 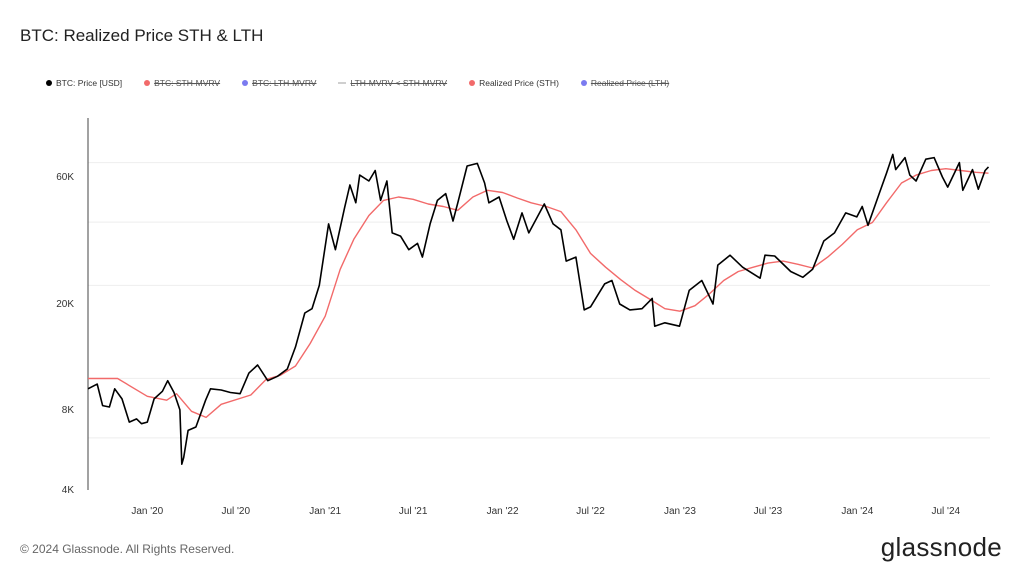 What do you see at coordinates (68, 490) in the screenshot?
I see `y-tick-label: 4K` at bounding box center [68, 490].